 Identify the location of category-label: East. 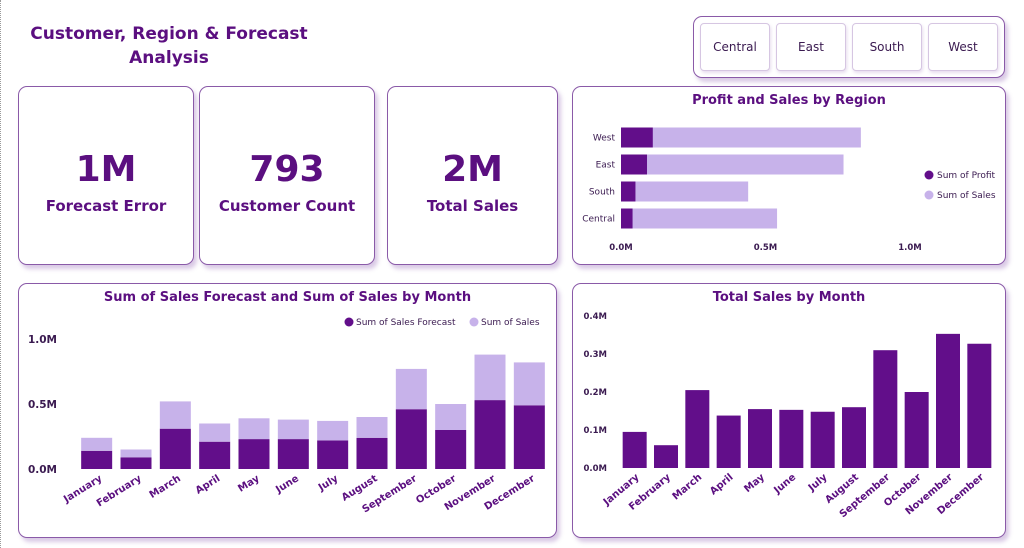
(606, 166).